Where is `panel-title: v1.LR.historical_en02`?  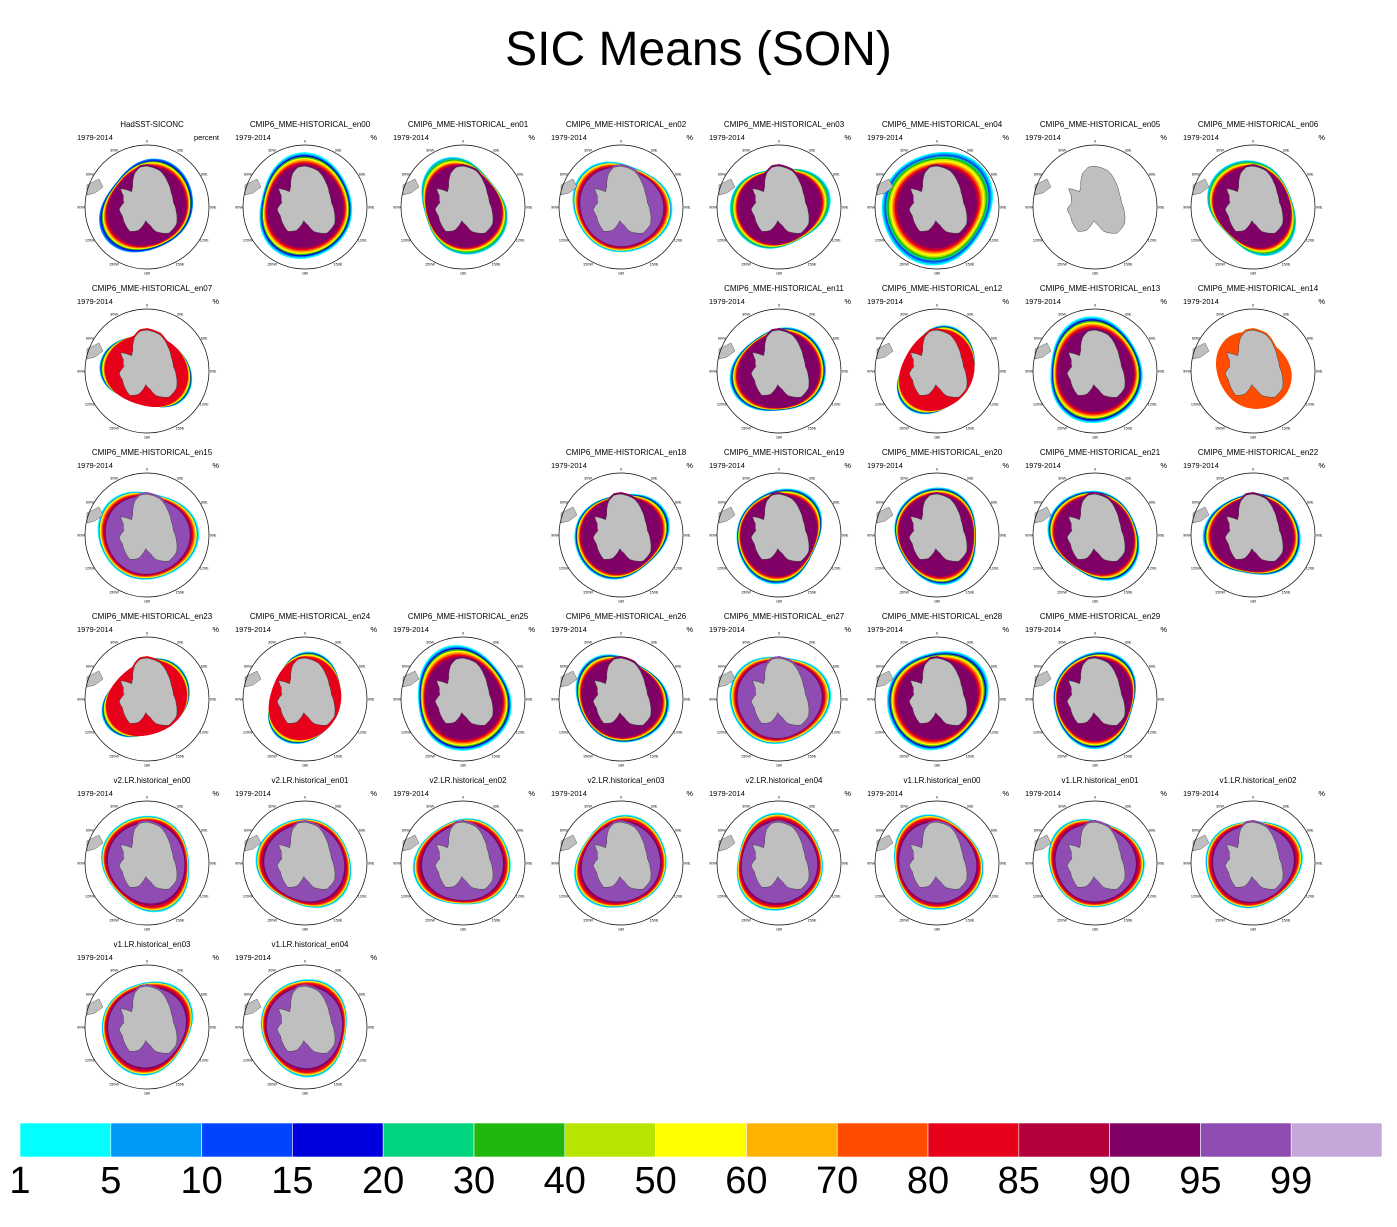 panel-title: v1.LR.historical_en02 is located at coordinates (1258, 780).